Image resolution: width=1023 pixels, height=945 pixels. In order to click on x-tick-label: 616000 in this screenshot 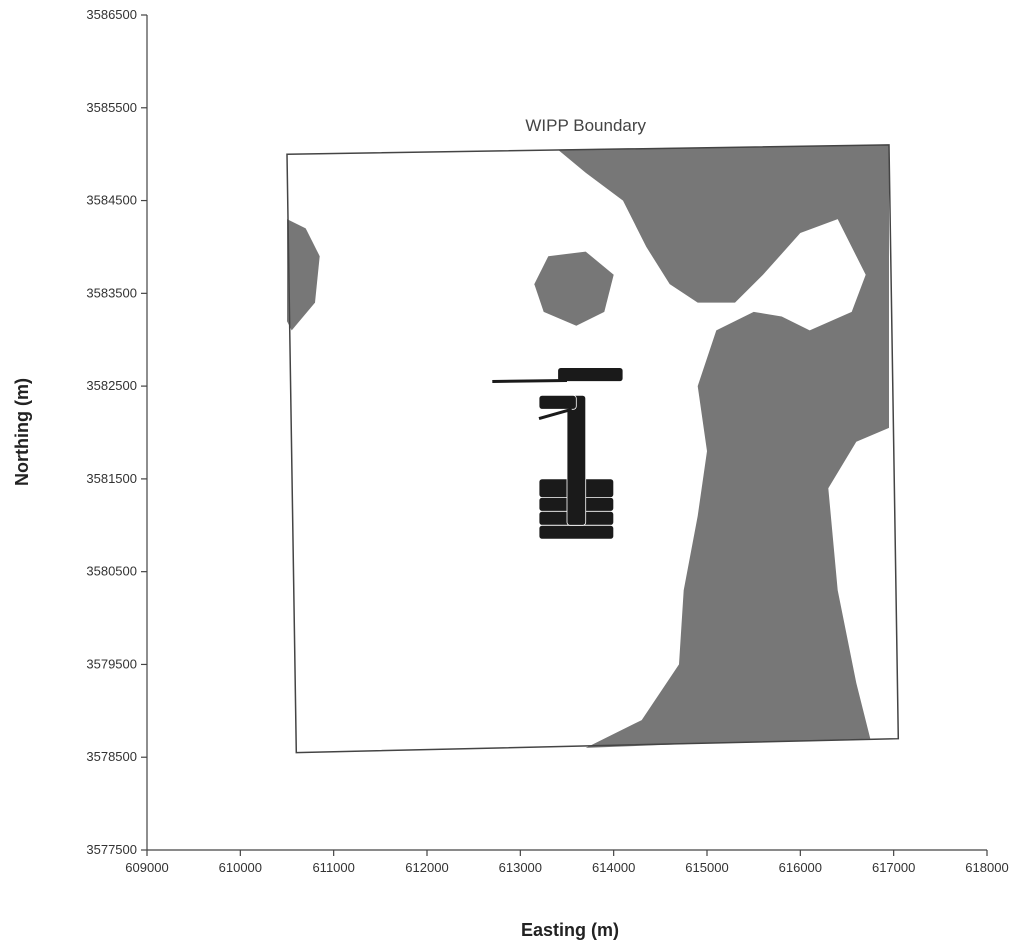, I will do `click(800, 867)`.